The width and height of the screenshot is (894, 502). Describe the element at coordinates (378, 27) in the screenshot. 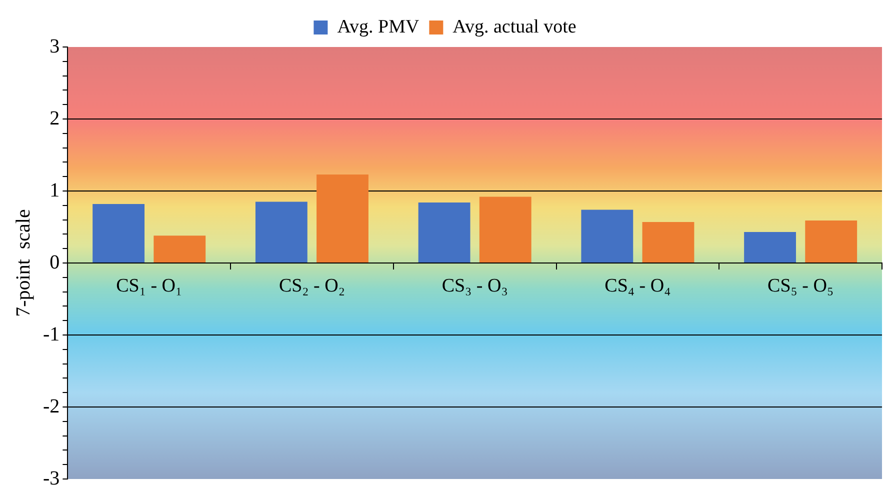

I see `legend-label: Avg. PMV` at that location.